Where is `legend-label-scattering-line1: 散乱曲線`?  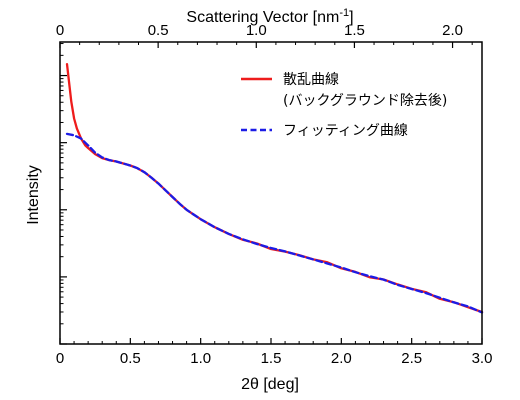
legend-label-scattering-line1: 散乱曲線 is located at coordinates (311, 80).